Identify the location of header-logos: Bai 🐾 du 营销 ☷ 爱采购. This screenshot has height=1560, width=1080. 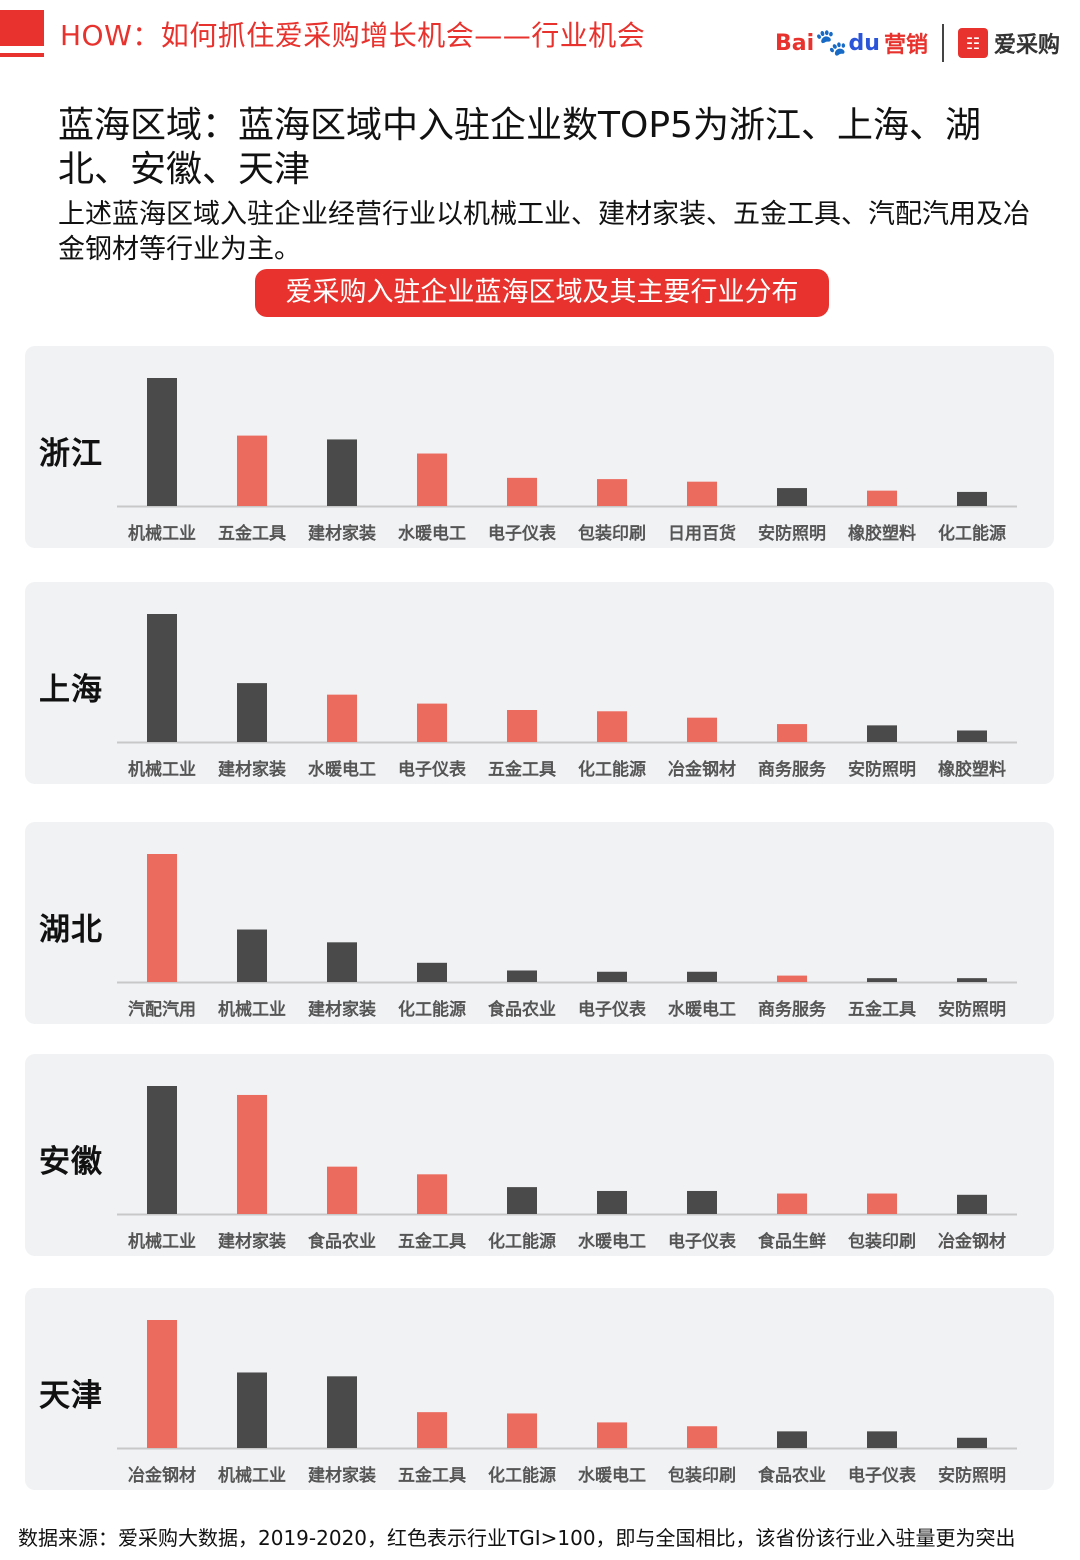
(917, 43).